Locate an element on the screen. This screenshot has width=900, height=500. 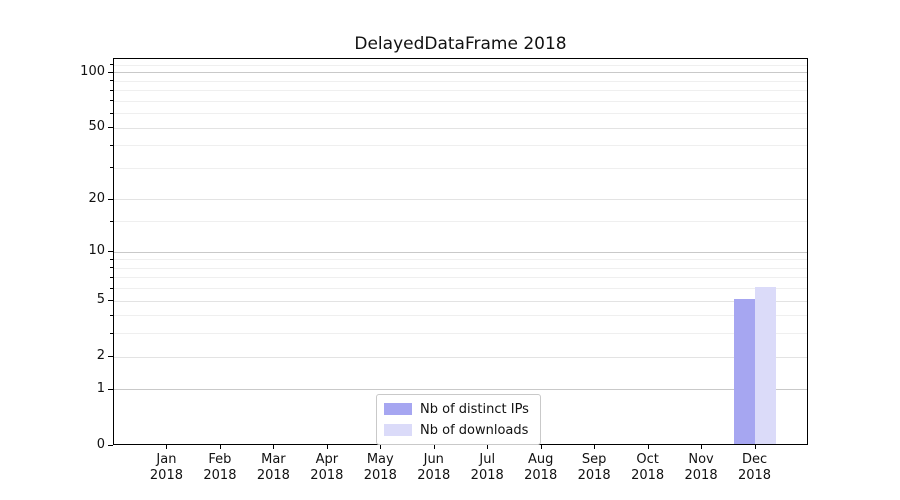
y-tick-label: 2 is located at coordinates (100, 356).